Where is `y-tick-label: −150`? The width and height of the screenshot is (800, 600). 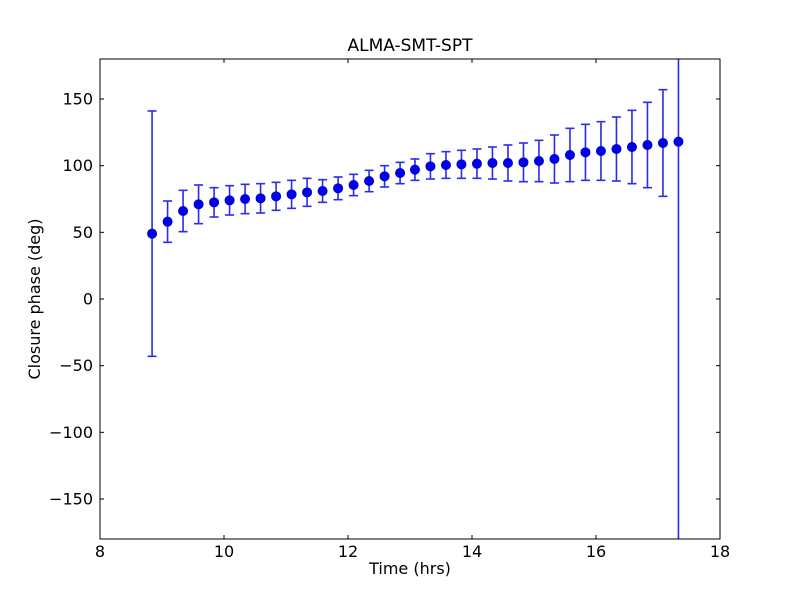 y-tick-label: −150 is located at coordinates (71, 499).